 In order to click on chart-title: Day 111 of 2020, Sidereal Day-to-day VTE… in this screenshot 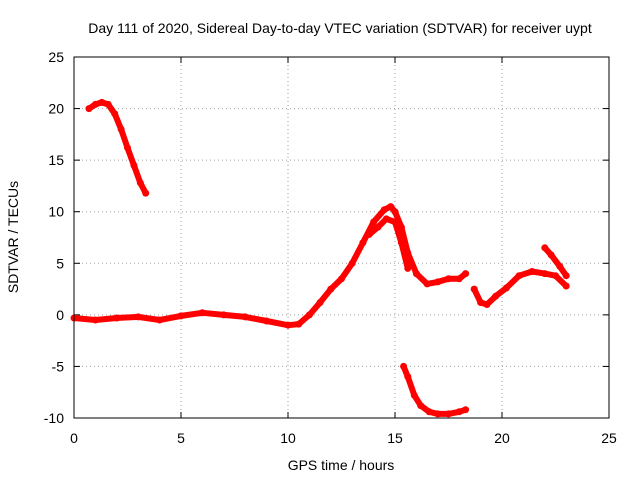, I will do `click(340, 28)`.